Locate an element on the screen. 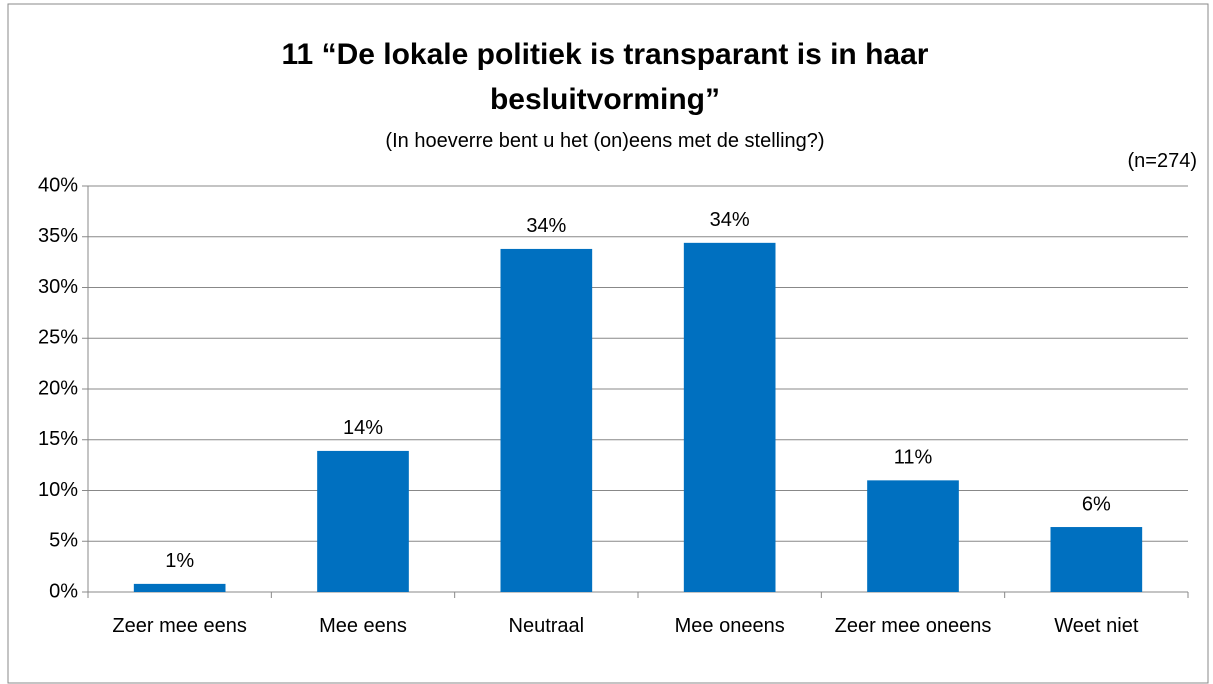 This screenshot has width=1213, height=684. data-label: 11% is located at coordinates (913, 458).